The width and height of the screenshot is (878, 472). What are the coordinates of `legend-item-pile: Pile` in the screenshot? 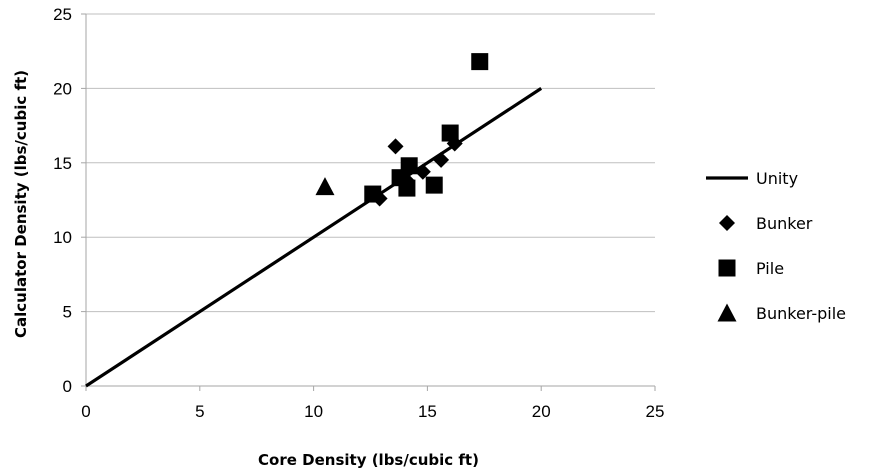 It's located at (751, 268).